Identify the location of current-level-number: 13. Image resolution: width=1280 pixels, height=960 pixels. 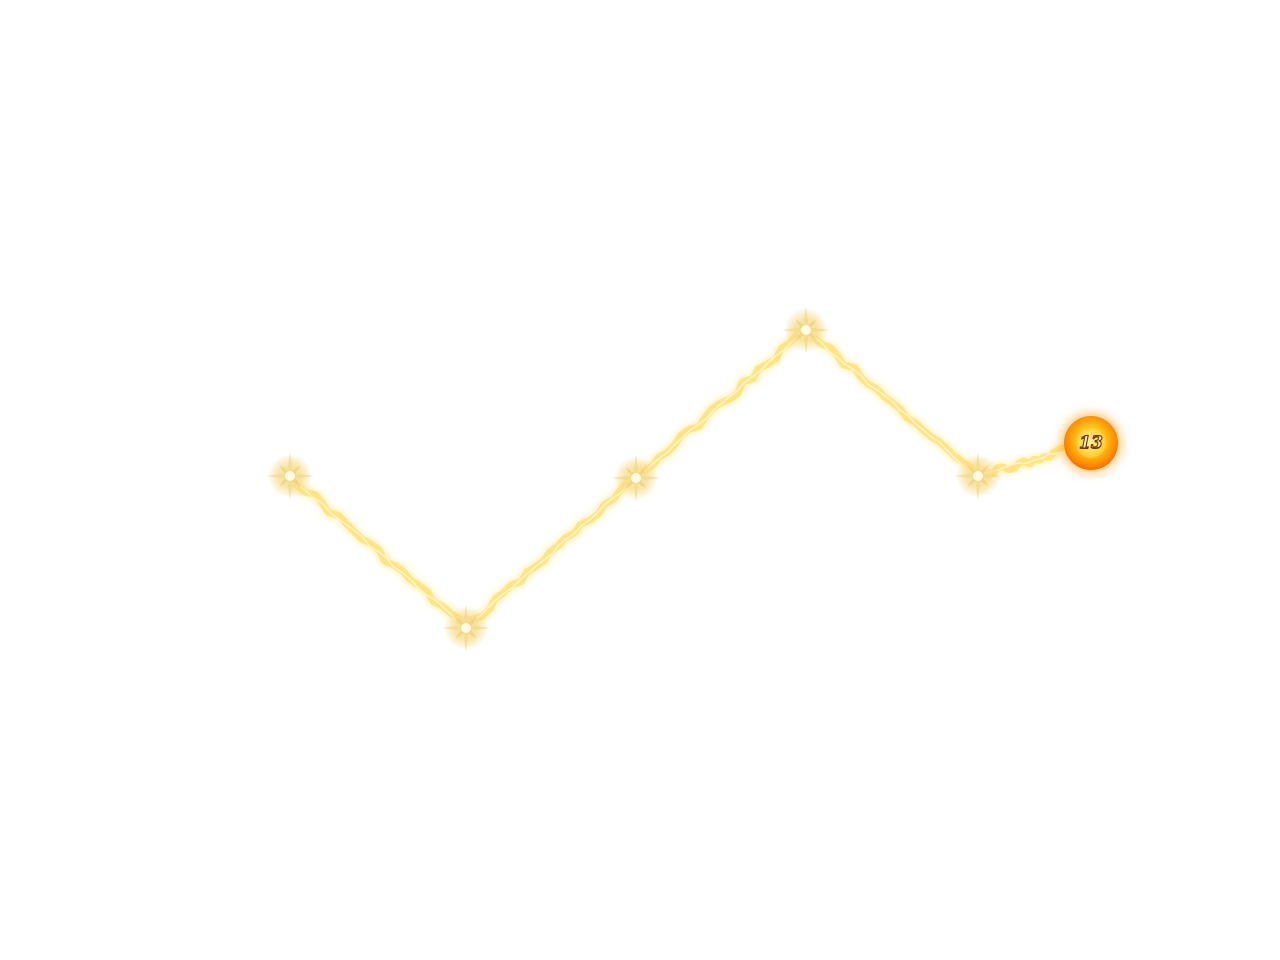
(1091, 442).